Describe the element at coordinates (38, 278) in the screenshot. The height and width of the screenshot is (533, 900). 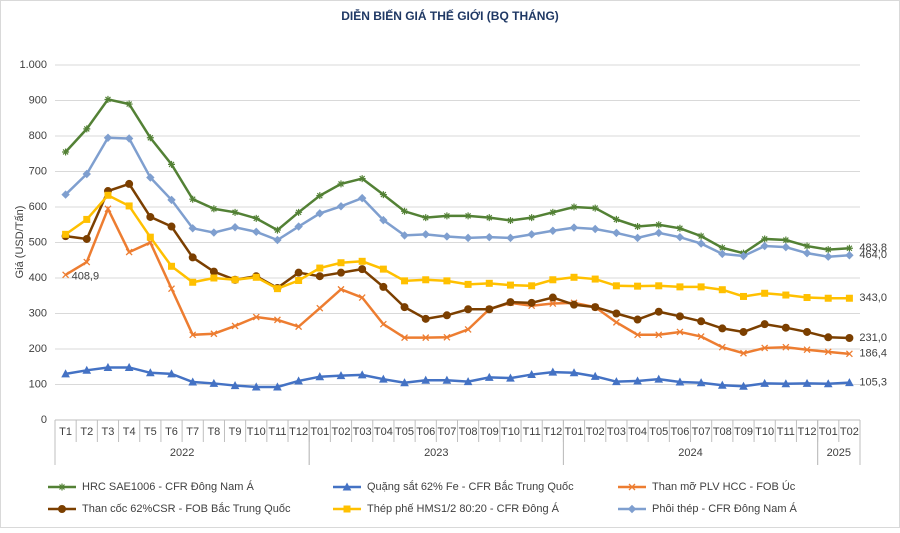
I see `y-tick-label: 400` at that location.